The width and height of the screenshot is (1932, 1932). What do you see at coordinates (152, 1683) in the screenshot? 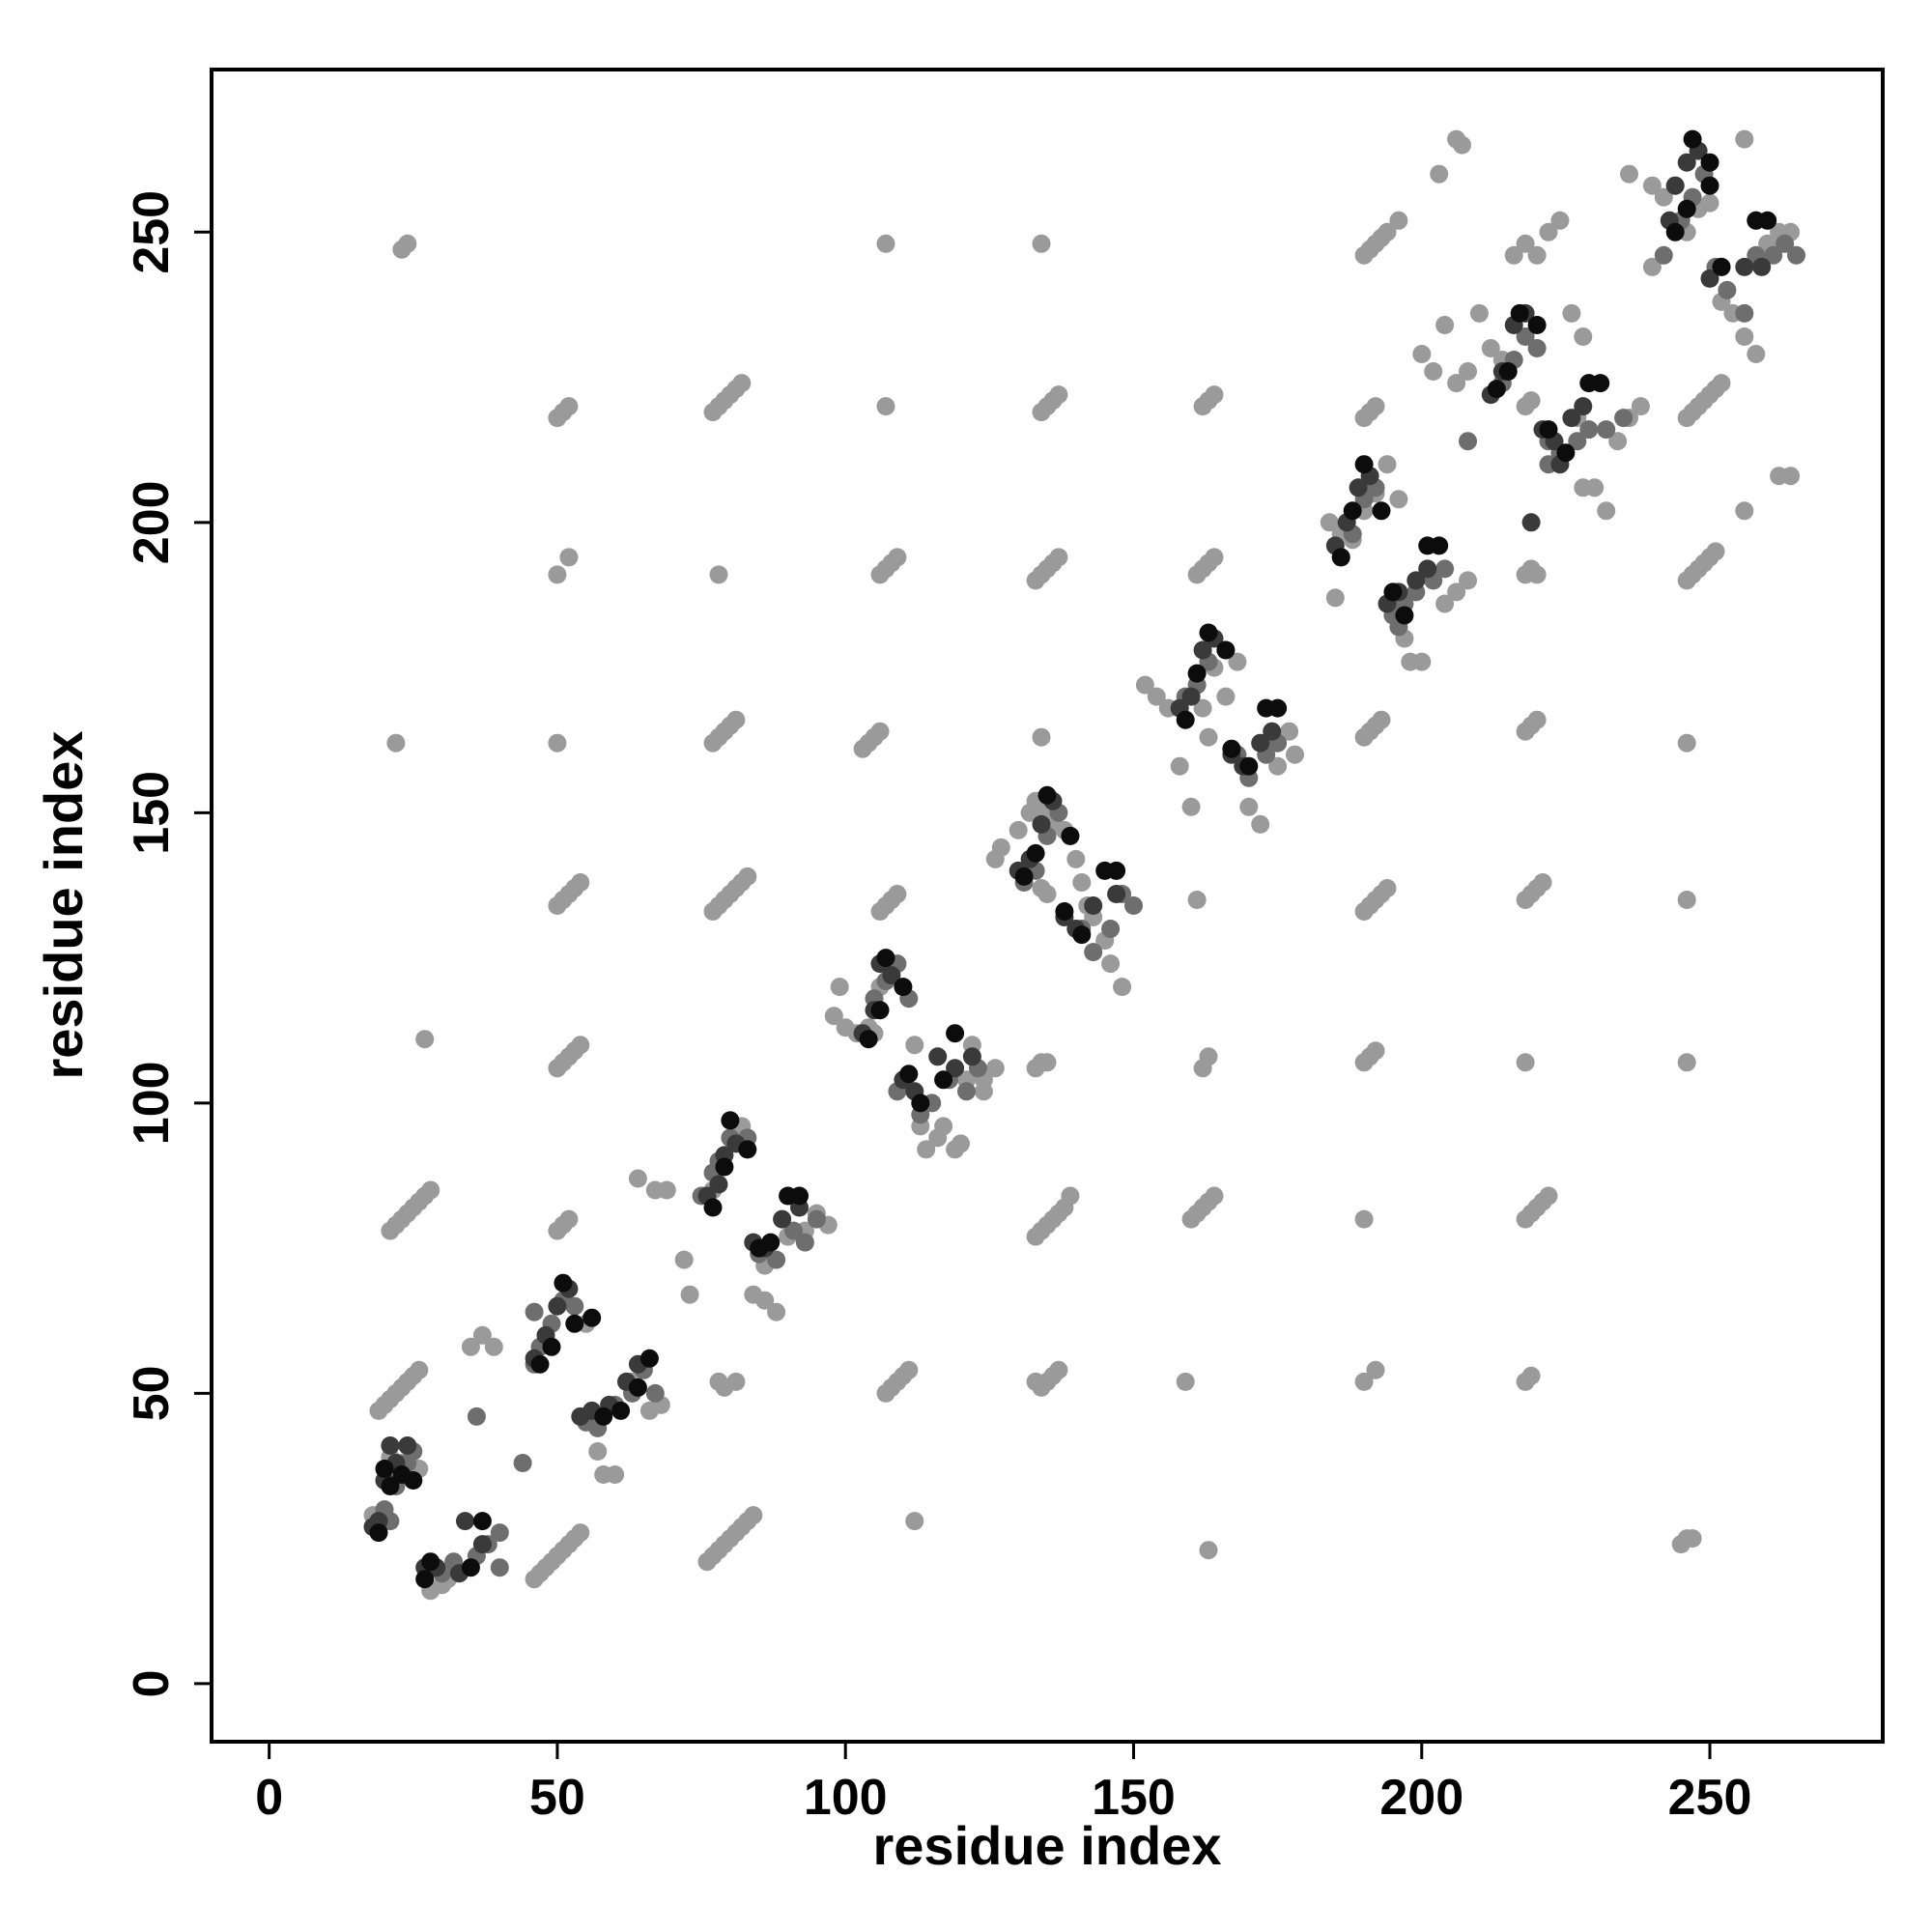
I see `y-tick-label: 0` at bounding box center [152, 1683].